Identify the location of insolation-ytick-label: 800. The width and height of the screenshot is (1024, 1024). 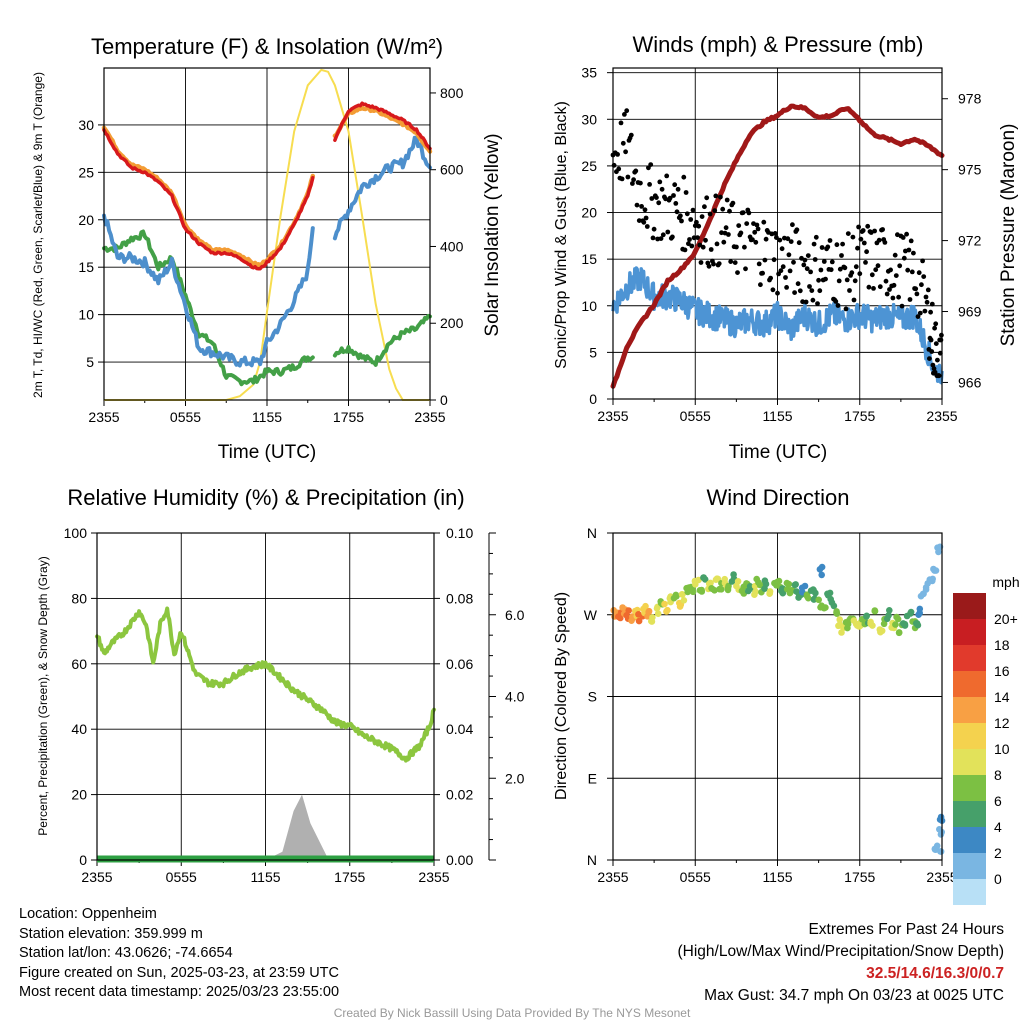
(452, 93).